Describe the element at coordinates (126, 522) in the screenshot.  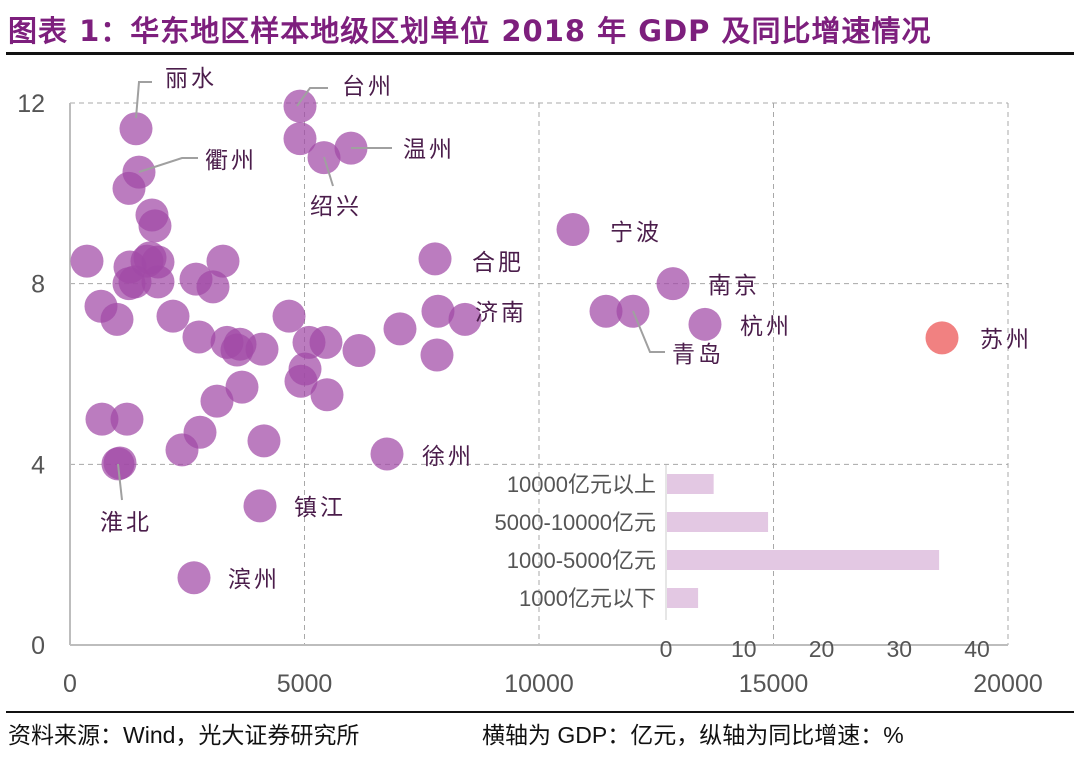
I see `city-label: 淮北` at that location.